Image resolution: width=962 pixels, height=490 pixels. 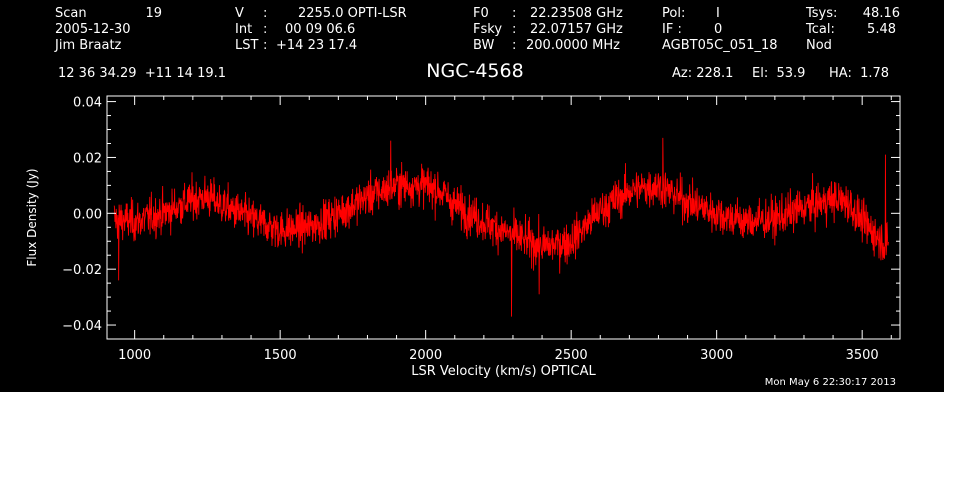 What do you see at coordinates (718, 13) in the screenshot?
I see `pol-value: I` at bounding box center [718, 13].